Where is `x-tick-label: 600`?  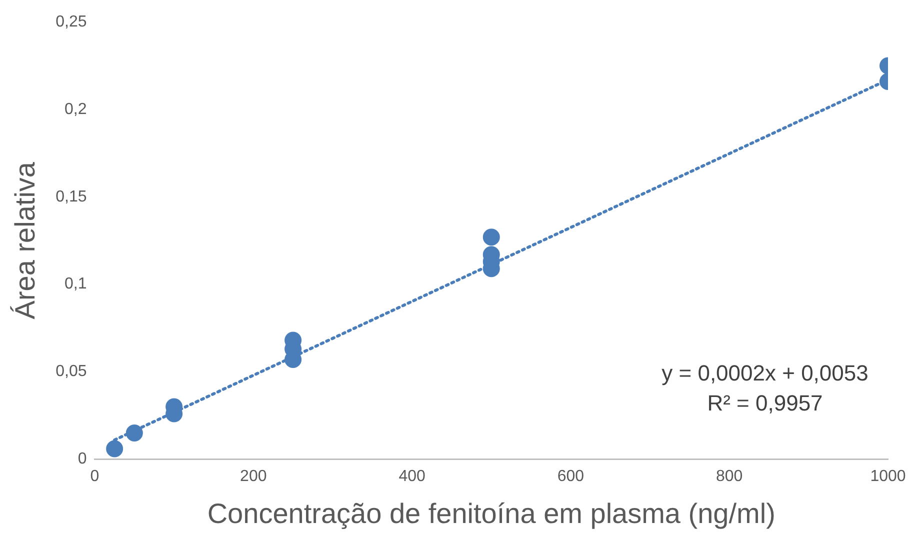
x-tick-label: 600 is located at coordinates (570, 477).